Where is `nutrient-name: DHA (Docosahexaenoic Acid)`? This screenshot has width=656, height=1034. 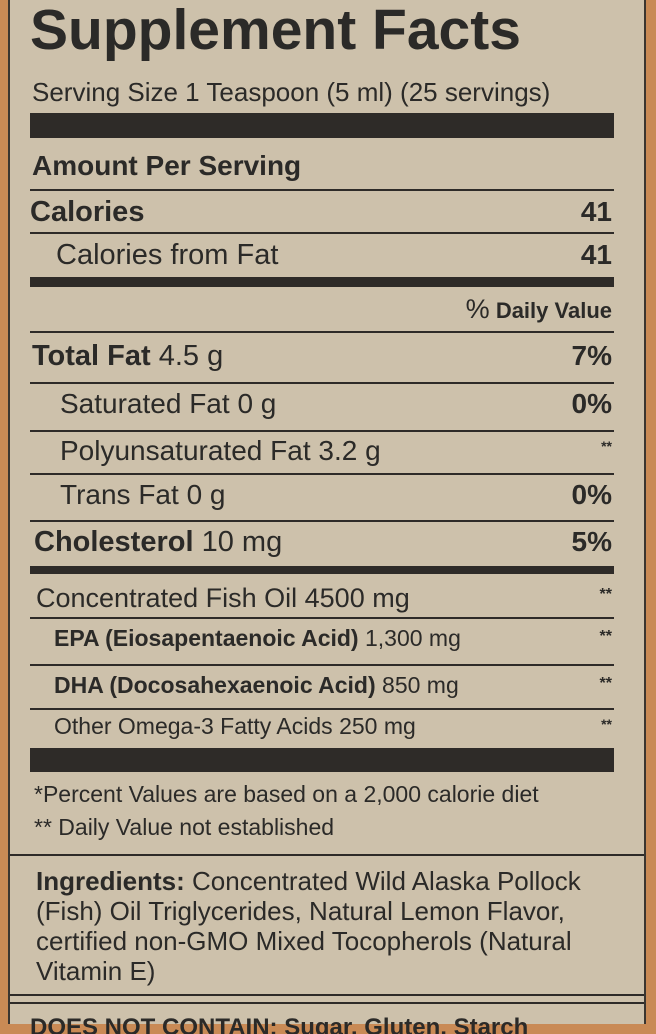
nutrient-name: DHA (Docosahexaenoic Acid) is located at coordinates (215, 685).